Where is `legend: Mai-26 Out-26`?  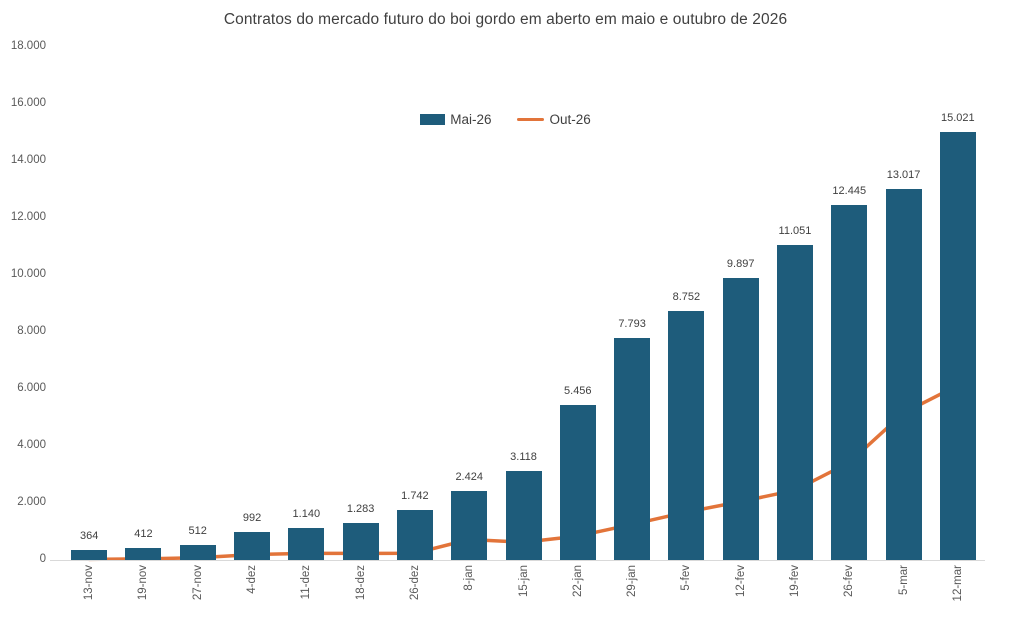
legend: Mai-26 Out-26 is located at coordinates (505, 119).